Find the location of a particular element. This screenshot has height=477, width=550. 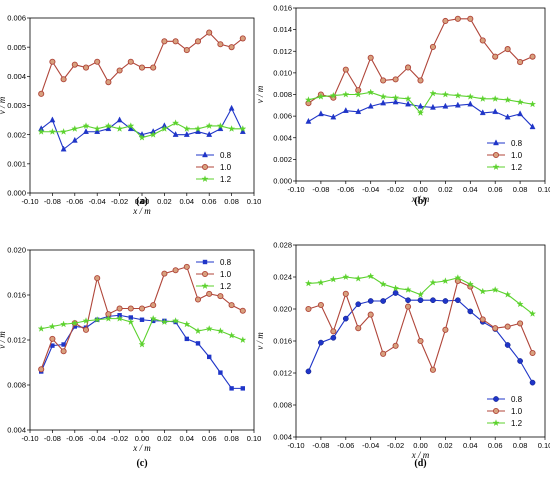

y-axis-label: v / m is located at coordinates (260, 341).